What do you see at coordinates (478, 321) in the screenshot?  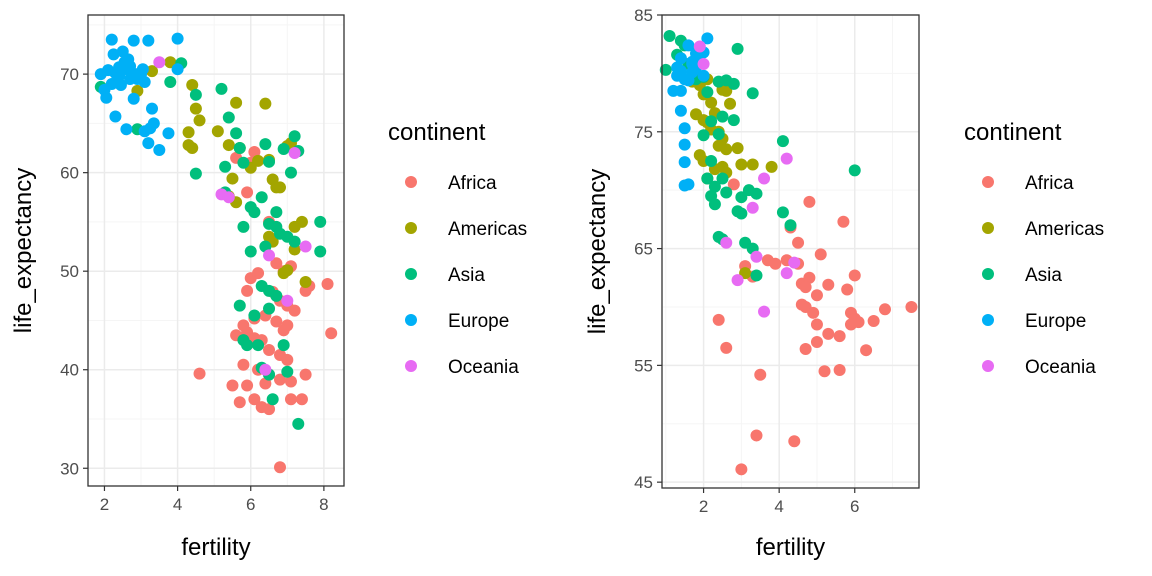 I see `legend-label-europe: Europe` at bounding box center [478, 321].